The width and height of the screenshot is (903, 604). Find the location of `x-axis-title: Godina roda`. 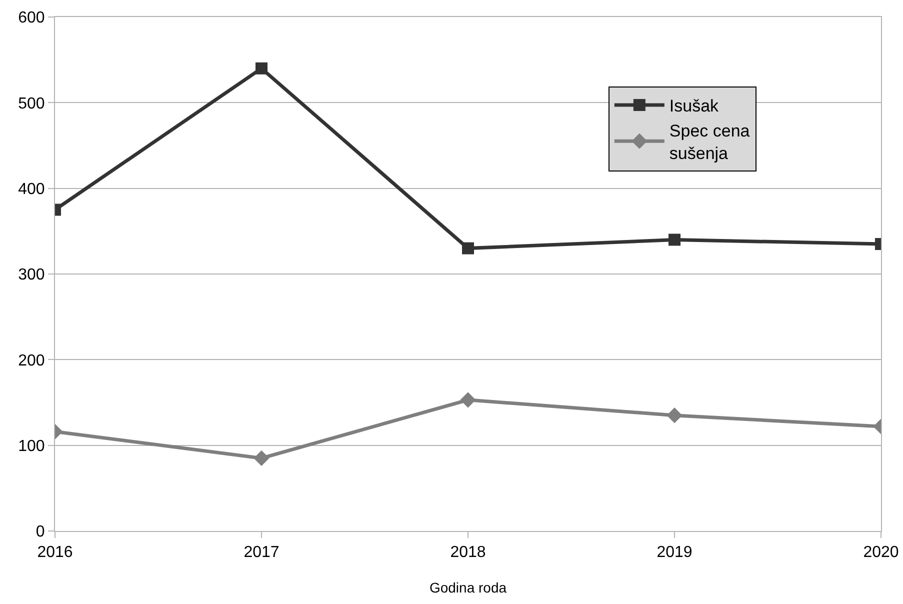

x-axis-title: Godina roda is located at coordinates (468, 588).